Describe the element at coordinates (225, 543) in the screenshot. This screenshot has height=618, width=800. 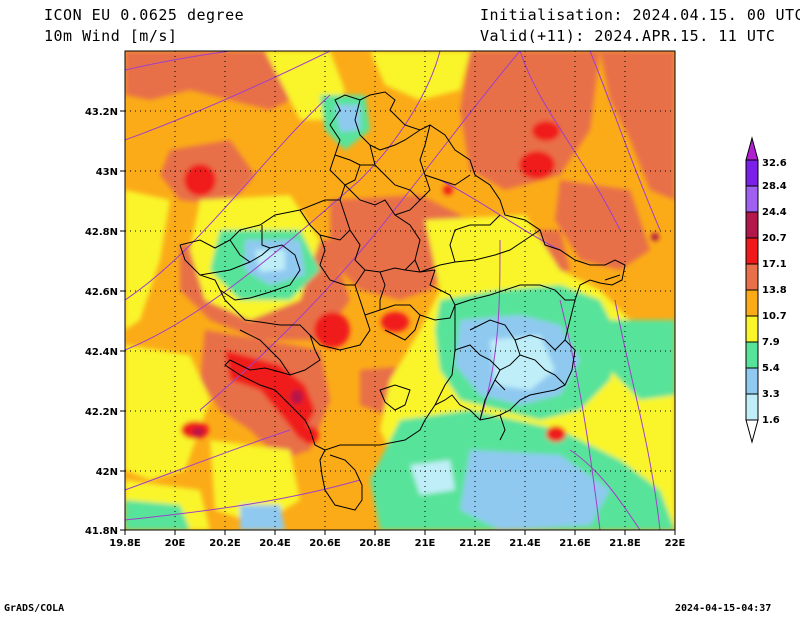
I see `lon-tick-label: 20.2E` at that location.